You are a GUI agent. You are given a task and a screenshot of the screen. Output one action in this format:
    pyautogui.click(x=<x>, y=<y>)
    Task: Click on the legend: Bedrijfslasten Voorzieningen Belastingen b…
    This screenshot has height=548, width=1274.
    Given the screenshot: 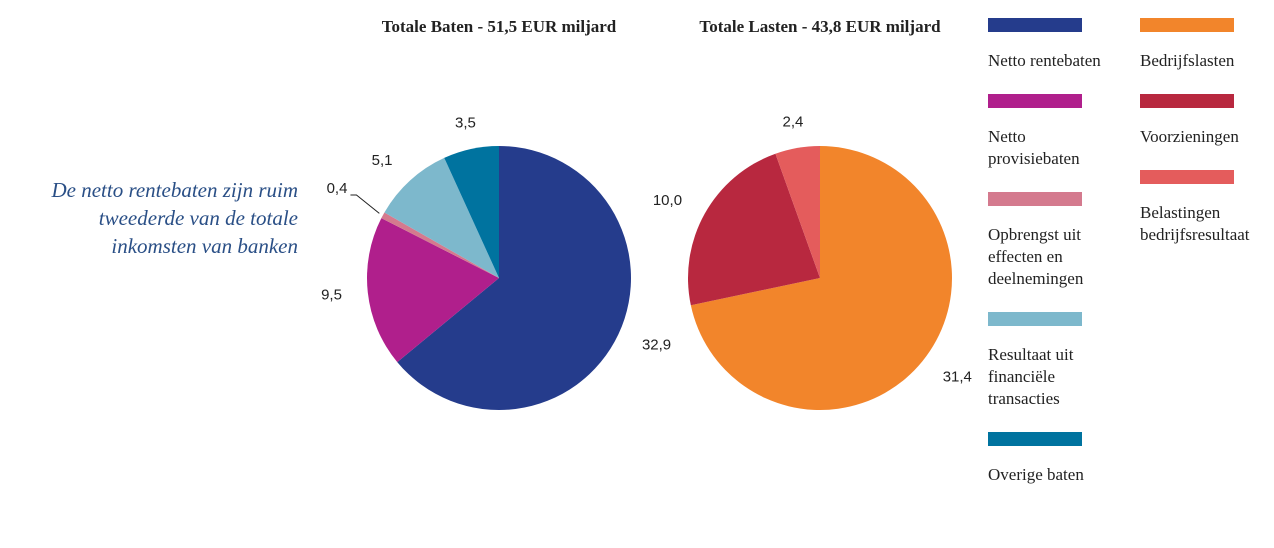 What is the action you would take?
    pyautogui.click(x=1205, y=143)
    